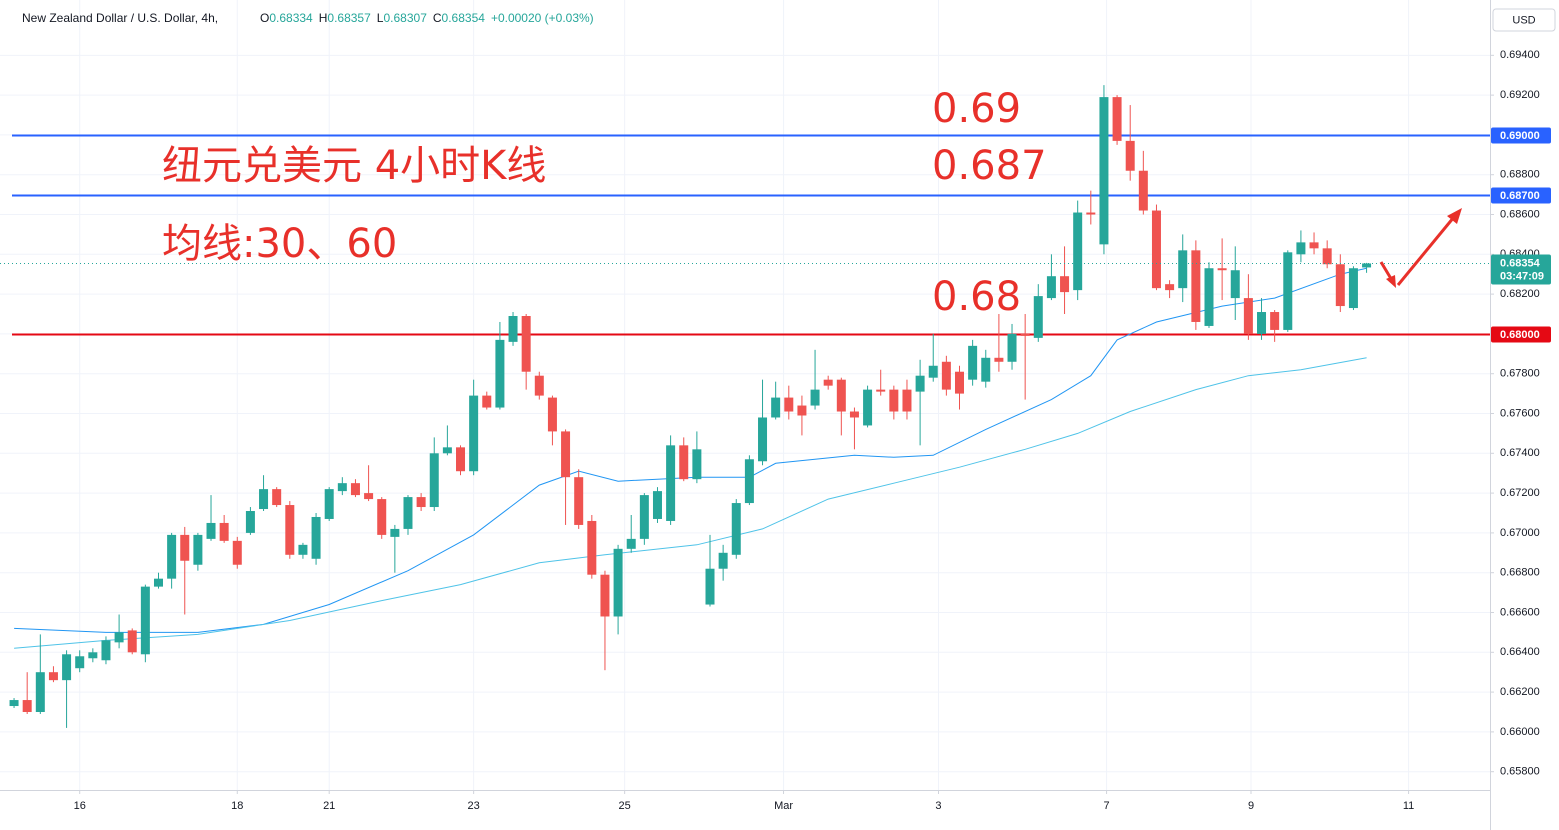  Describe the element at coordinates (1520, 612) in the screenshot. I see `y-tick-label: 0.66600` at that location.